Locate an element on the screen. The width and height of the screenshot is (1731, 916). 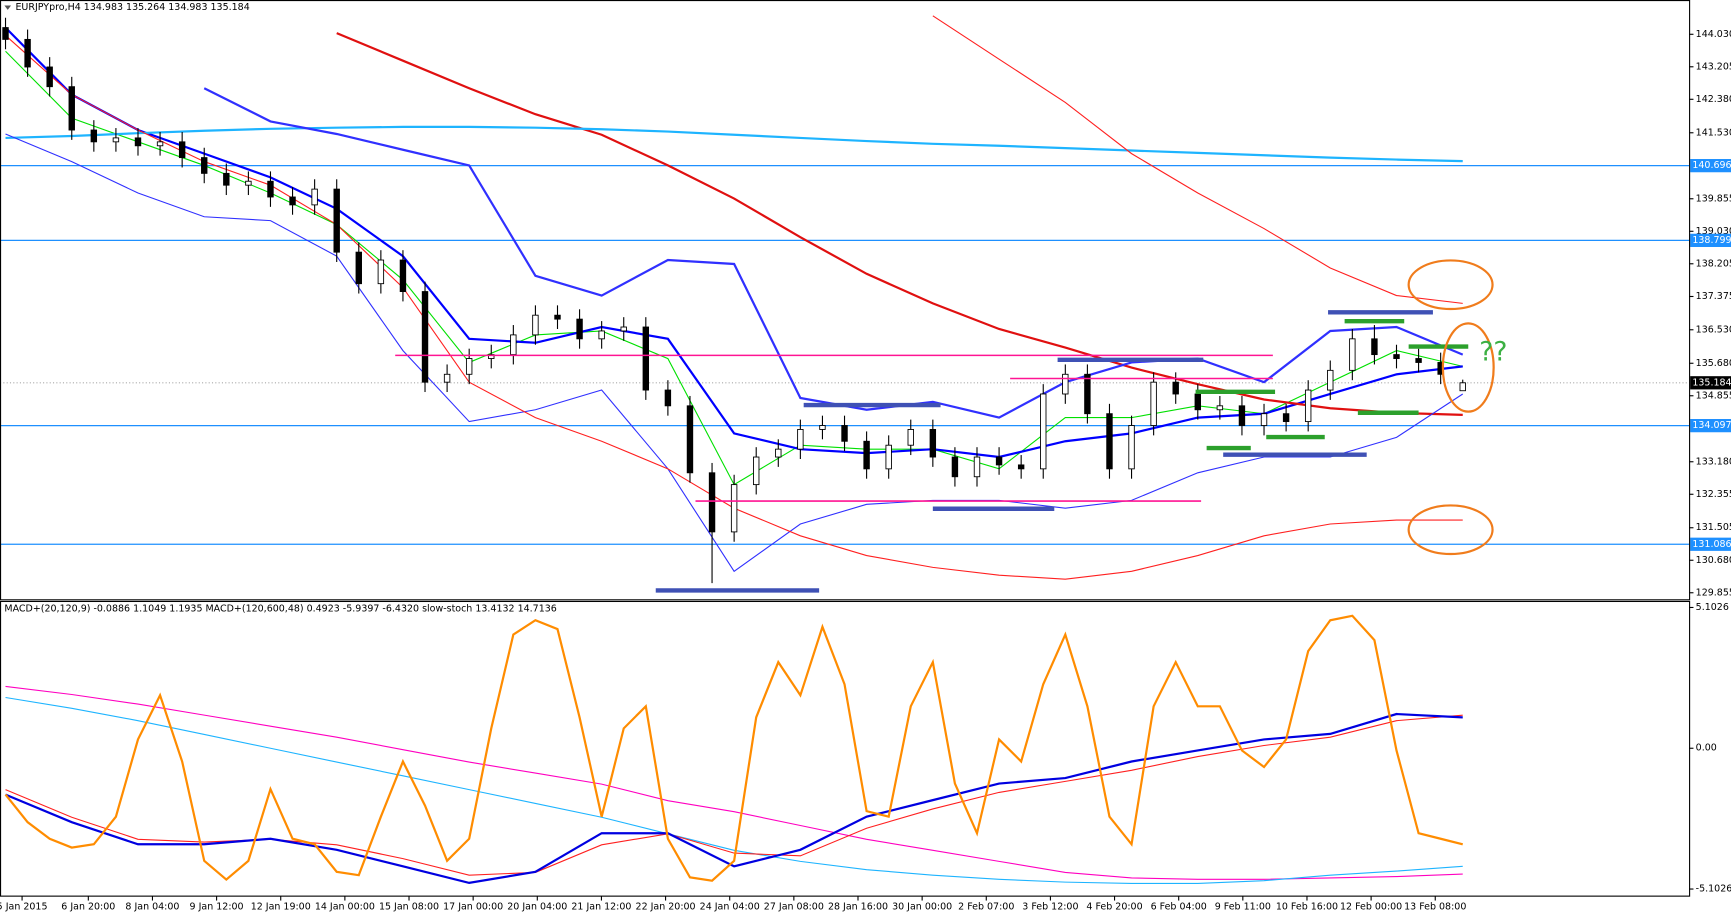
circles is located at coordinates (1451, 407).